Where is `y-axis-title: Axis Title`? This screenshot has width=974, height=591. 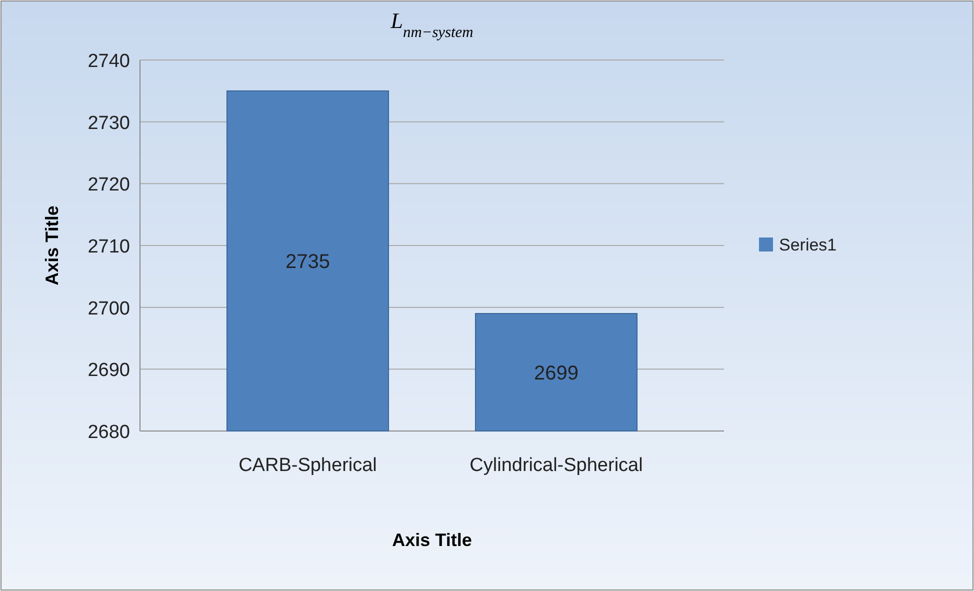
y-axis-title: Axis Title is located at coordinates (52, 246).